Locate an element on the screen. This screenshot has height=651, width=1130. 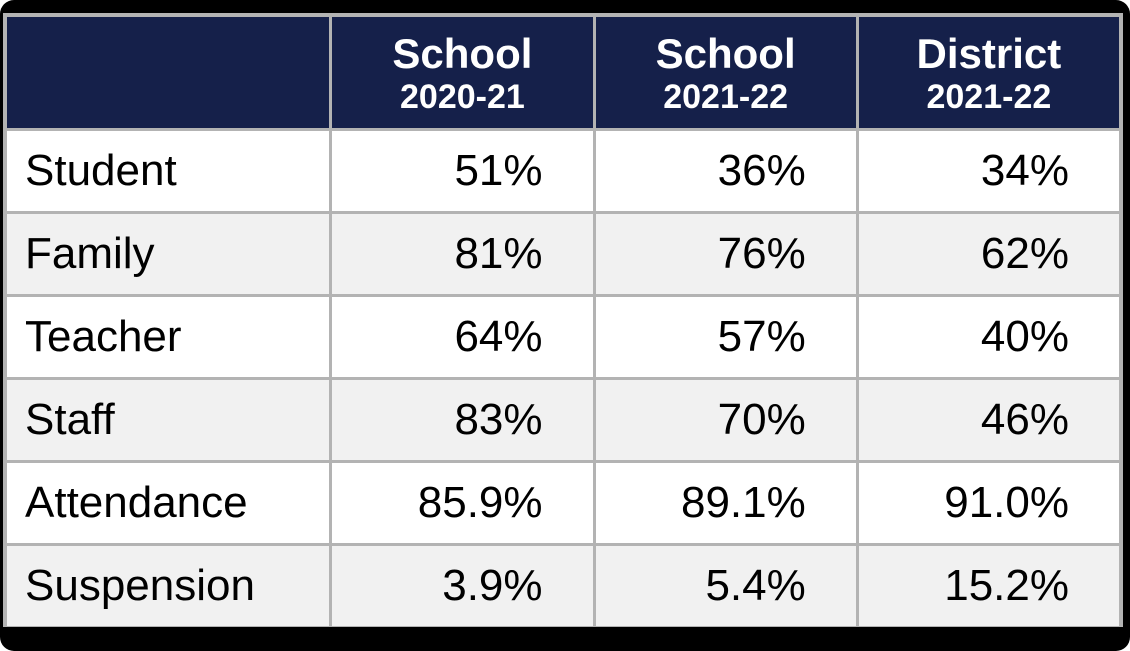
cell-value: 76% is located at coordinates (725, 254).